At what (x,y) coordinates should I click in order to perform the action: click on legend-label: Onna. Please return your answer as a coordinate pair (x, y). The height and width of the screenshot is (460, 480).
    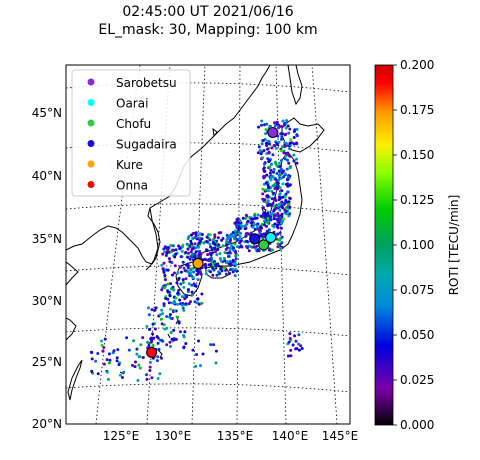
    Looking at the image, I should click on (132, 186).